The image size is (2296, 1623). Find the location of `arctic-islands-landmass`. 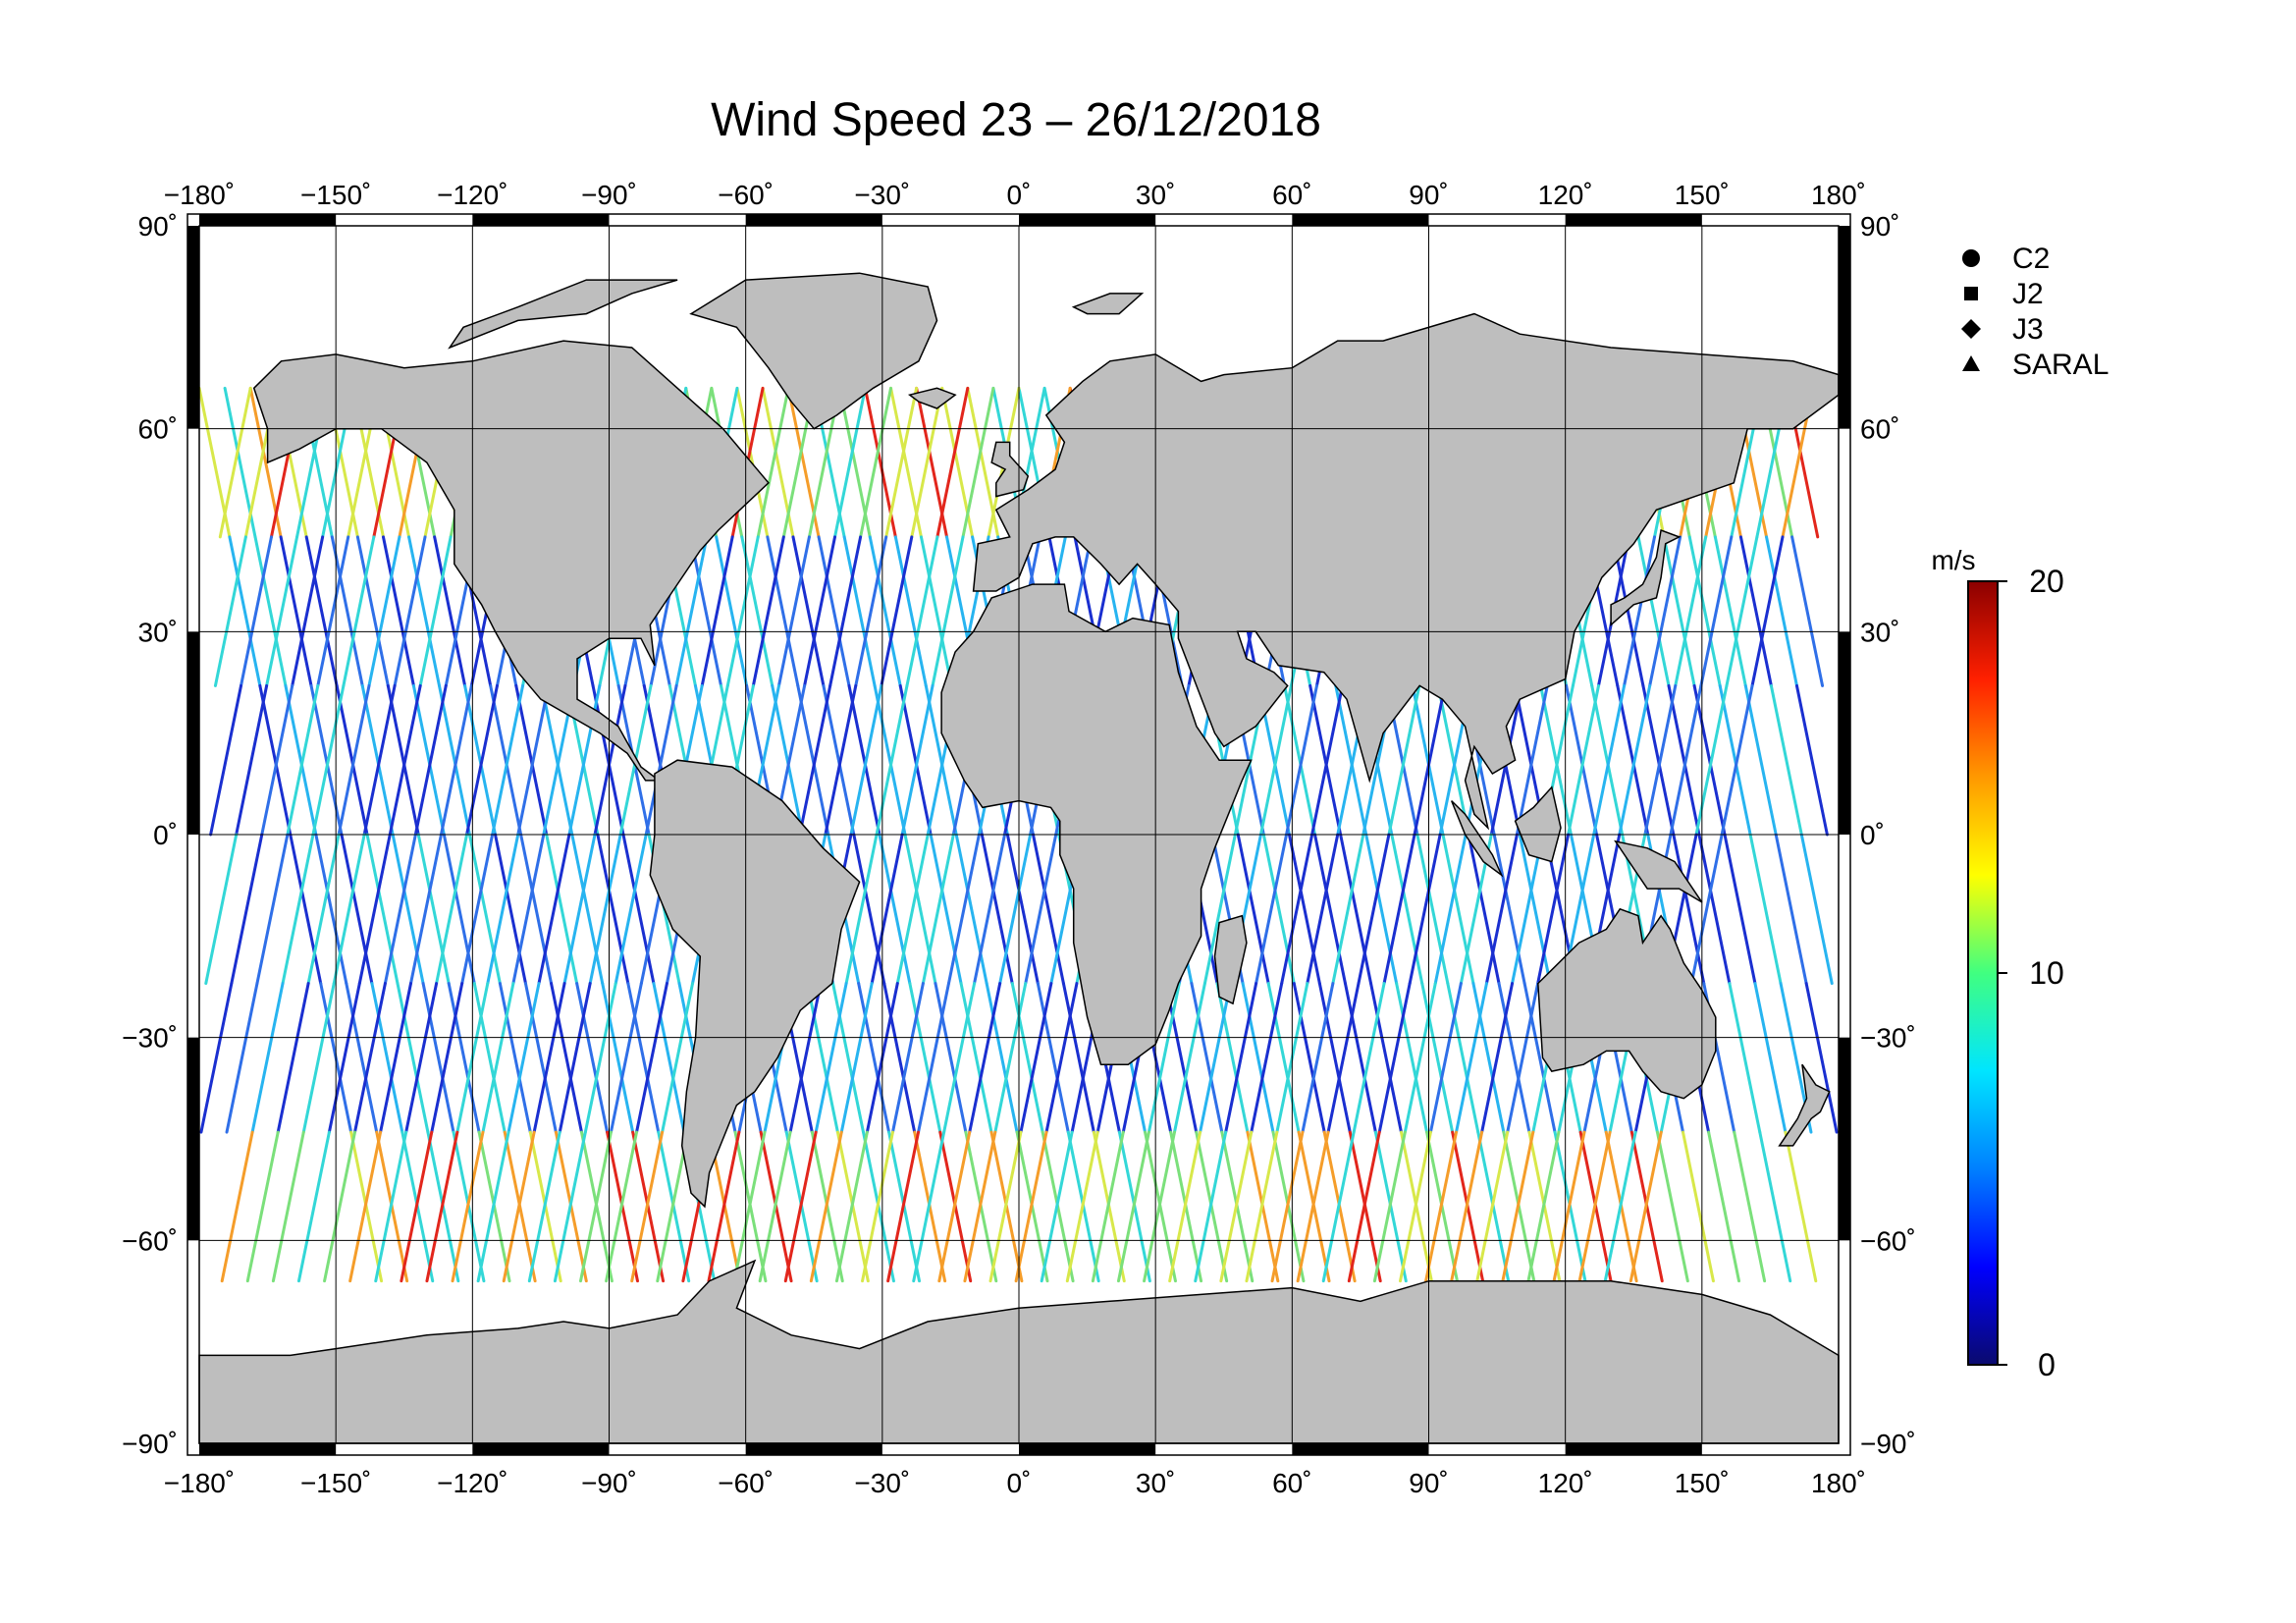

arctic-islands-landmass is located at coordinates (563, 314).